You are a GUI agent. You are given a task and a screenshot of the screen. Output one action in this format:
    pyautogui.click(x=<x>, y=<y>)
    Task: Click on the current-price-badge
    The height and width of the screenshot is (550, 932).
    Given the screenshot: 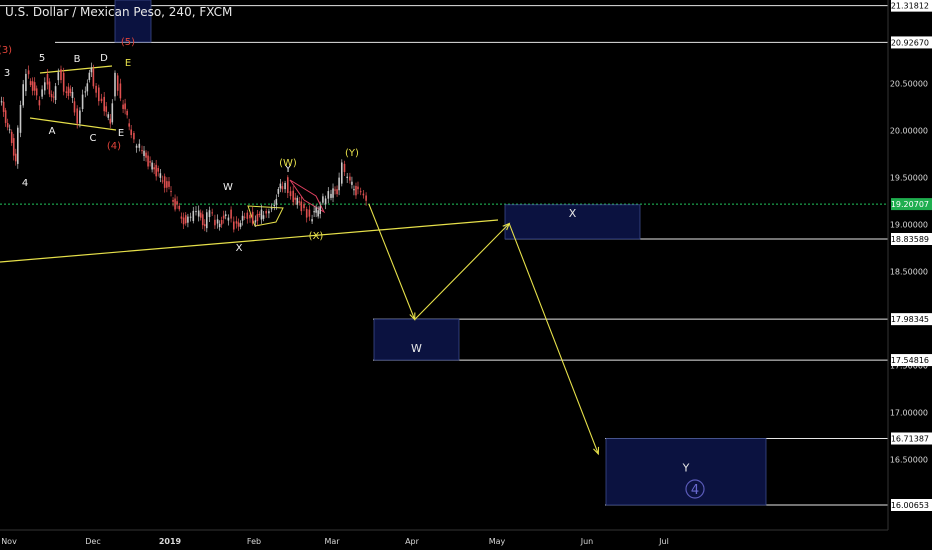 What is the action you would take?
    pyautogui.click(x=911, y=204)
    